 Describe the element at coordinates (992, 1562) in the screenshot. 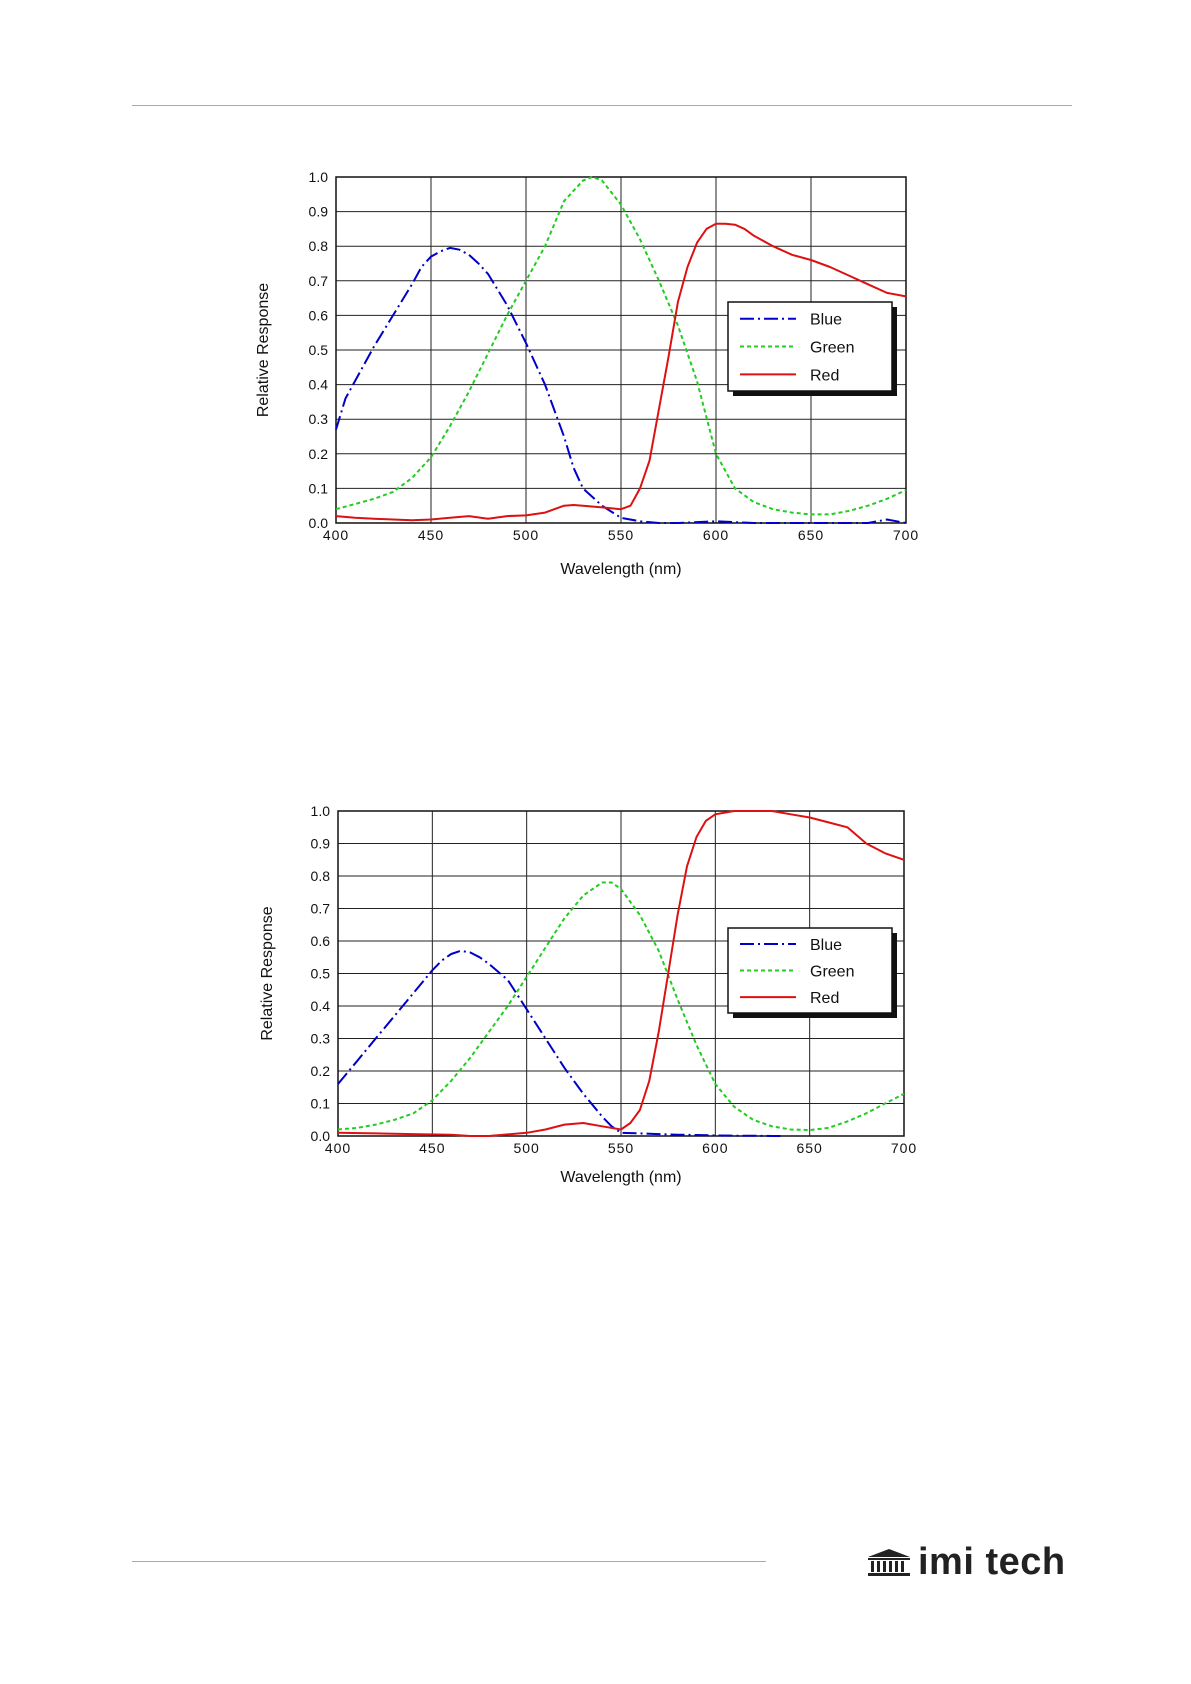

I see `brand-name: imi tech` at that location.